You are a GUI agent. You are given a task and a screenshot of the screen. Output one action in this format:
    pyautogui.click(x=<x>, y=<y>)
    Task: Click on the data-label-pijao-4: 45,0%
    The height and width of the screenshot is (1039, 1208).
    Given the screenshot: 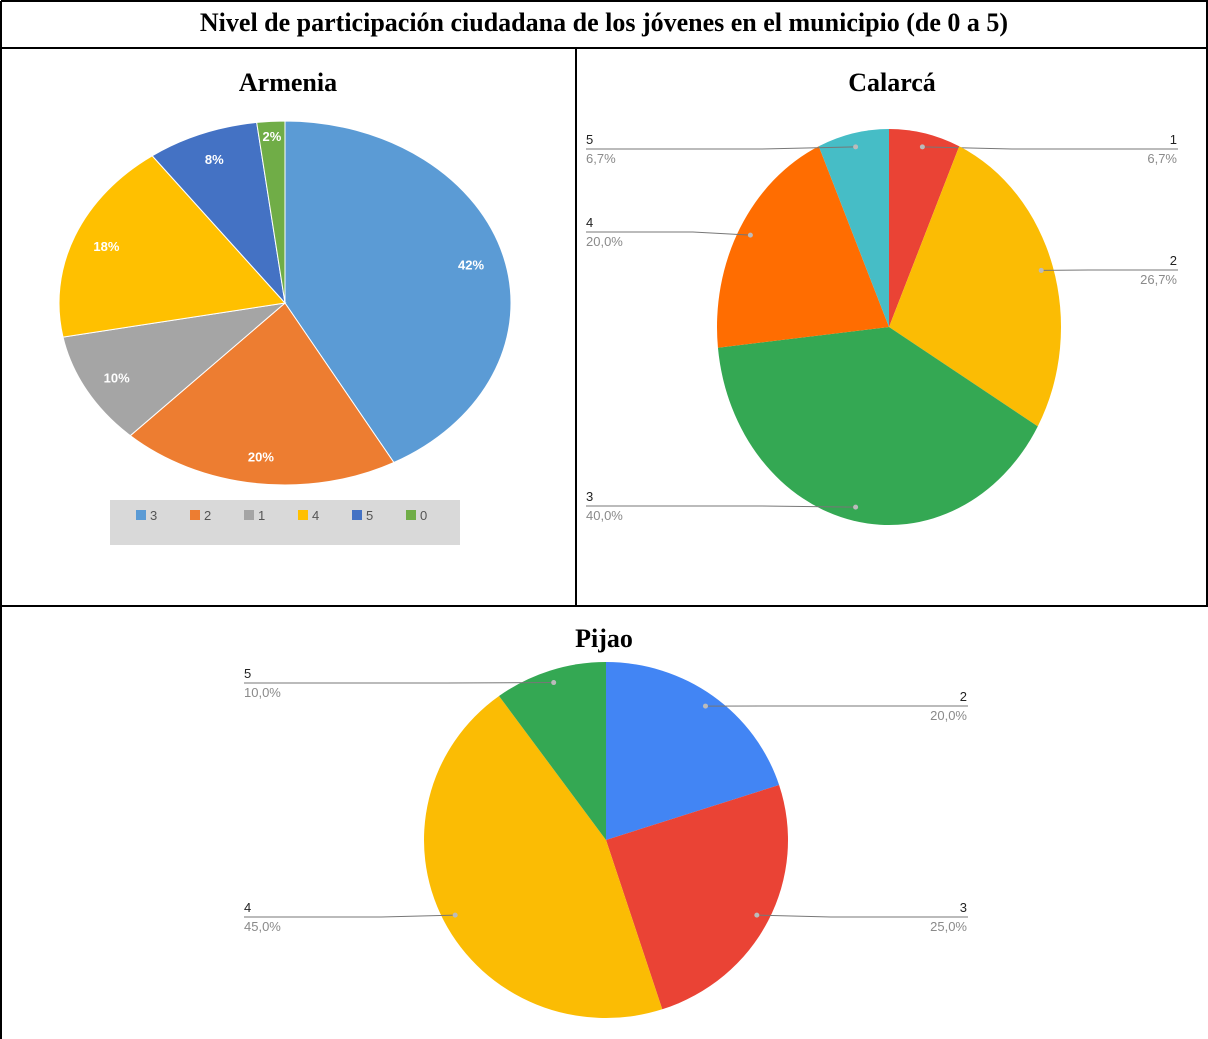 What is the action you would take?
    pyautogui.click(x=262, y=926)
    